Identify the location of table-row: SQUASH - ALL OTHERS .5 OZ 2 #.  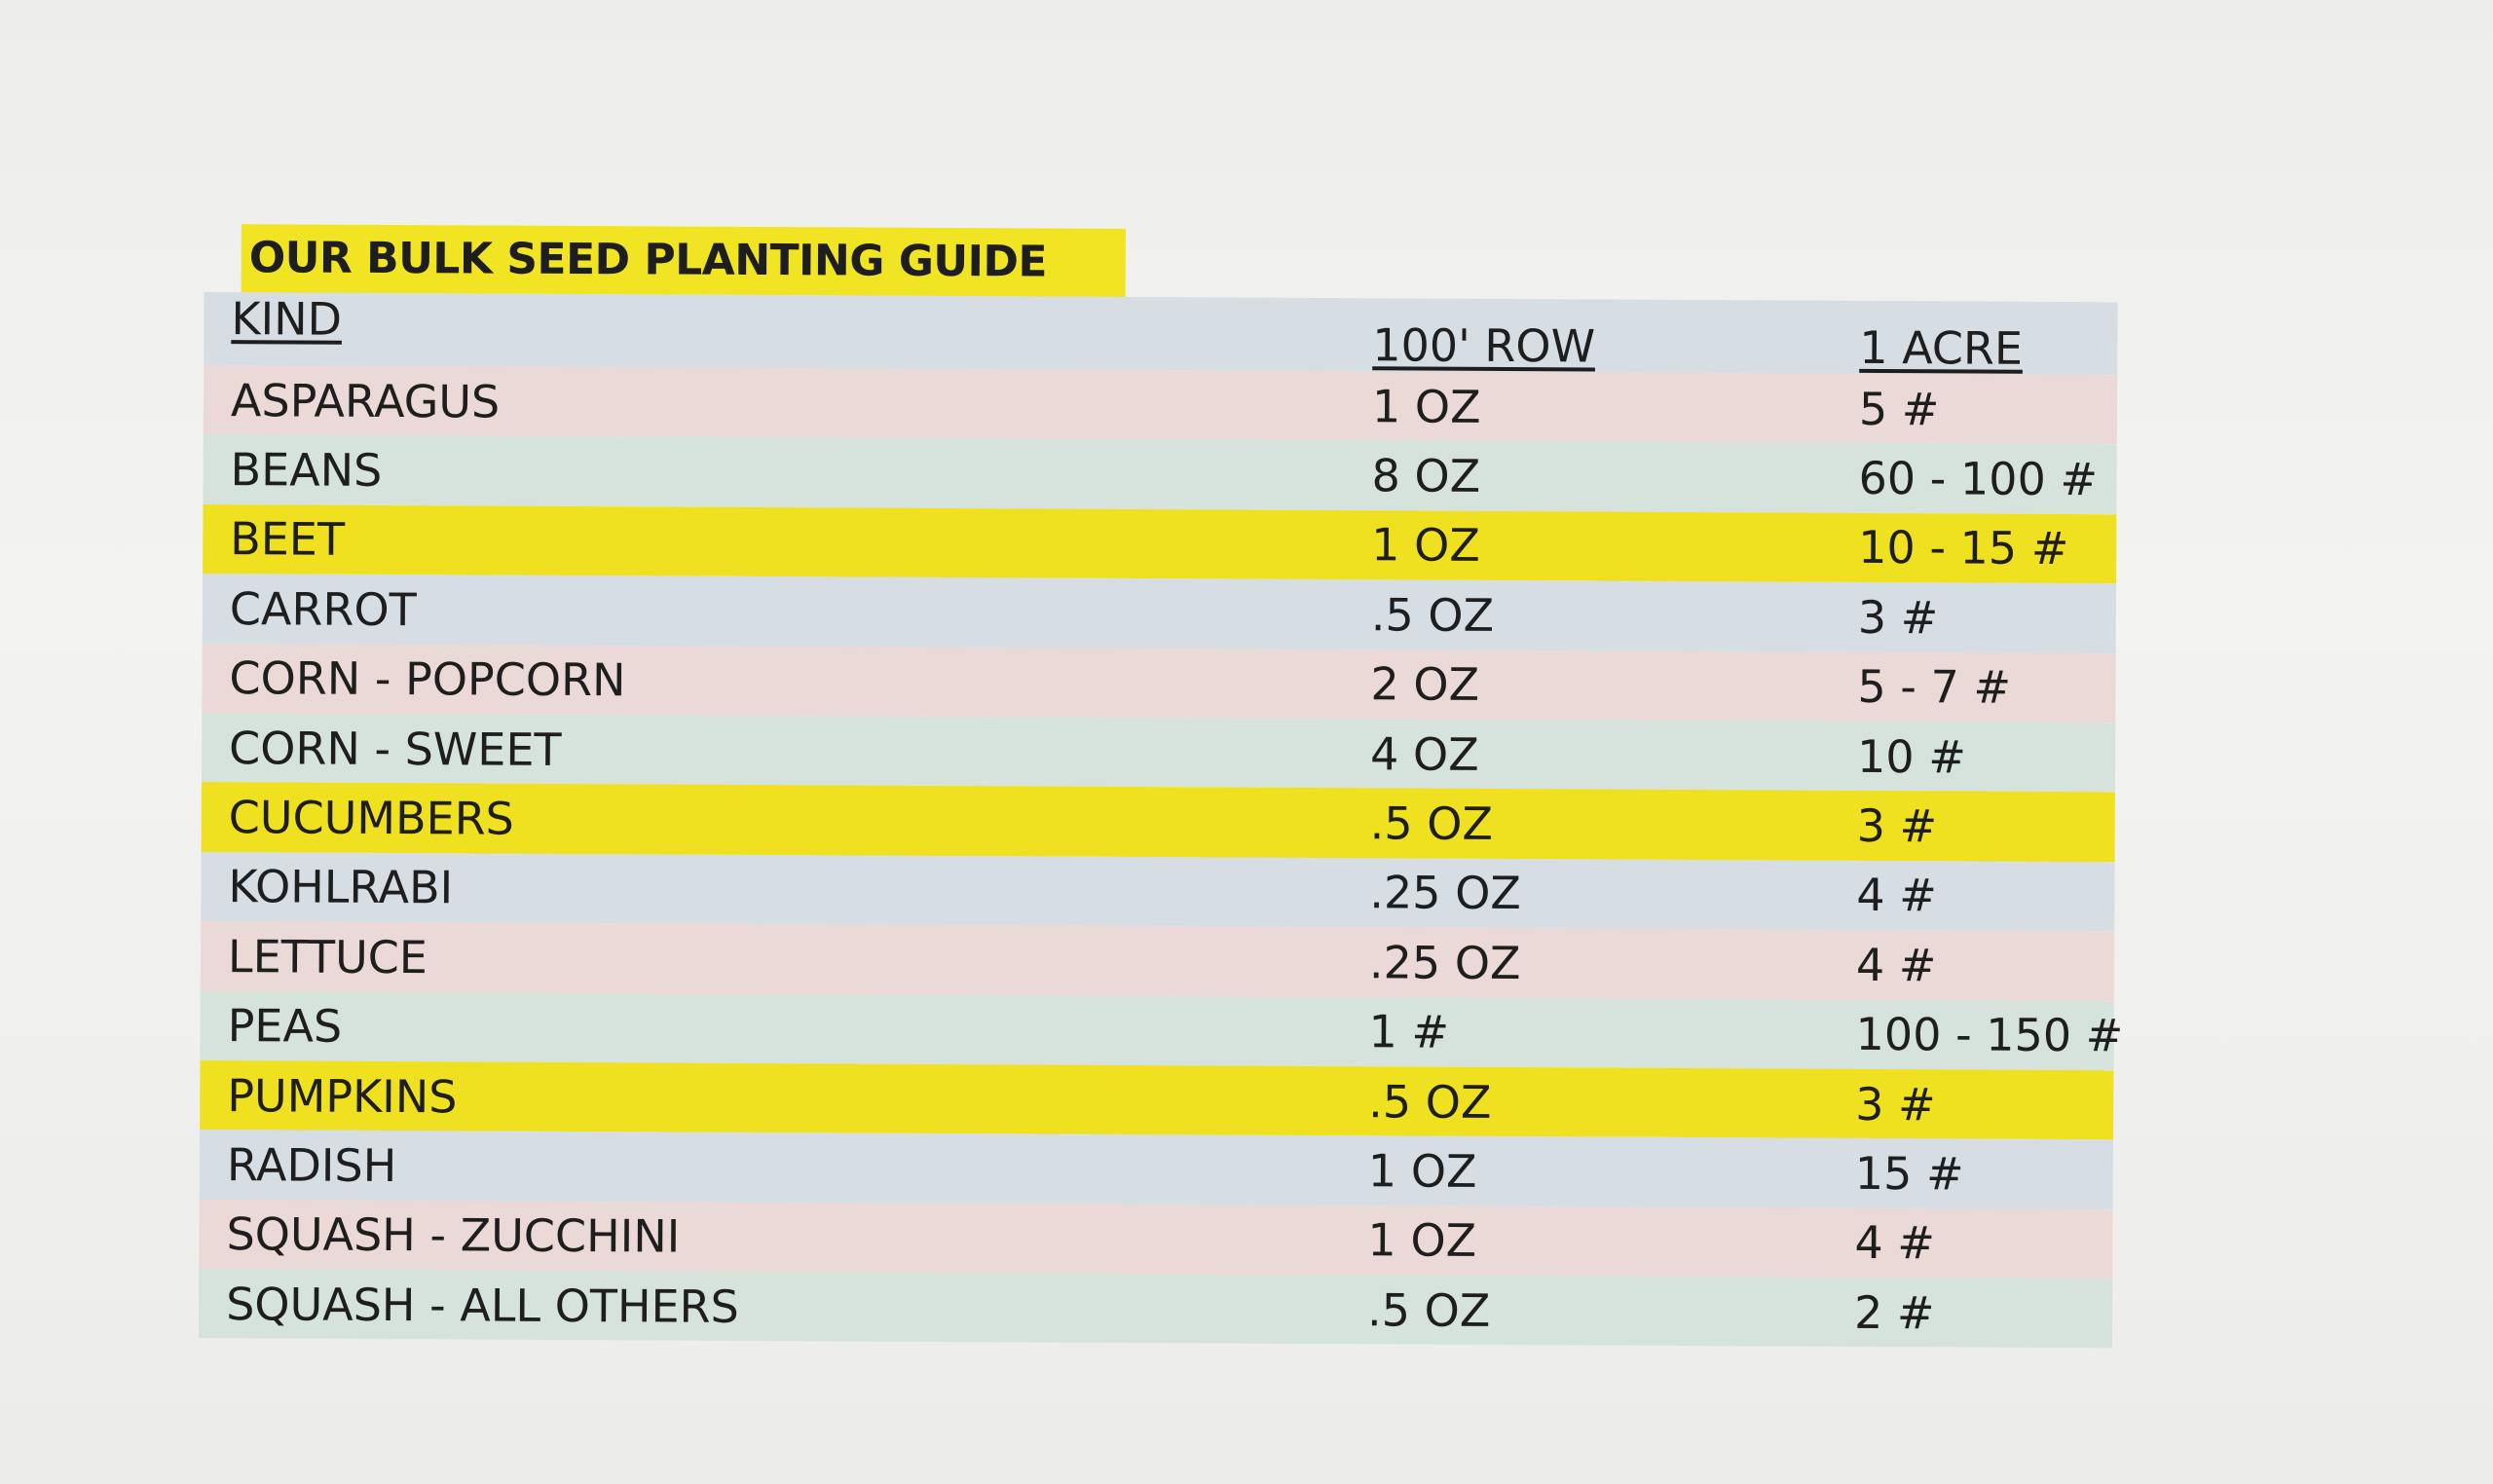
(1156, 1309).